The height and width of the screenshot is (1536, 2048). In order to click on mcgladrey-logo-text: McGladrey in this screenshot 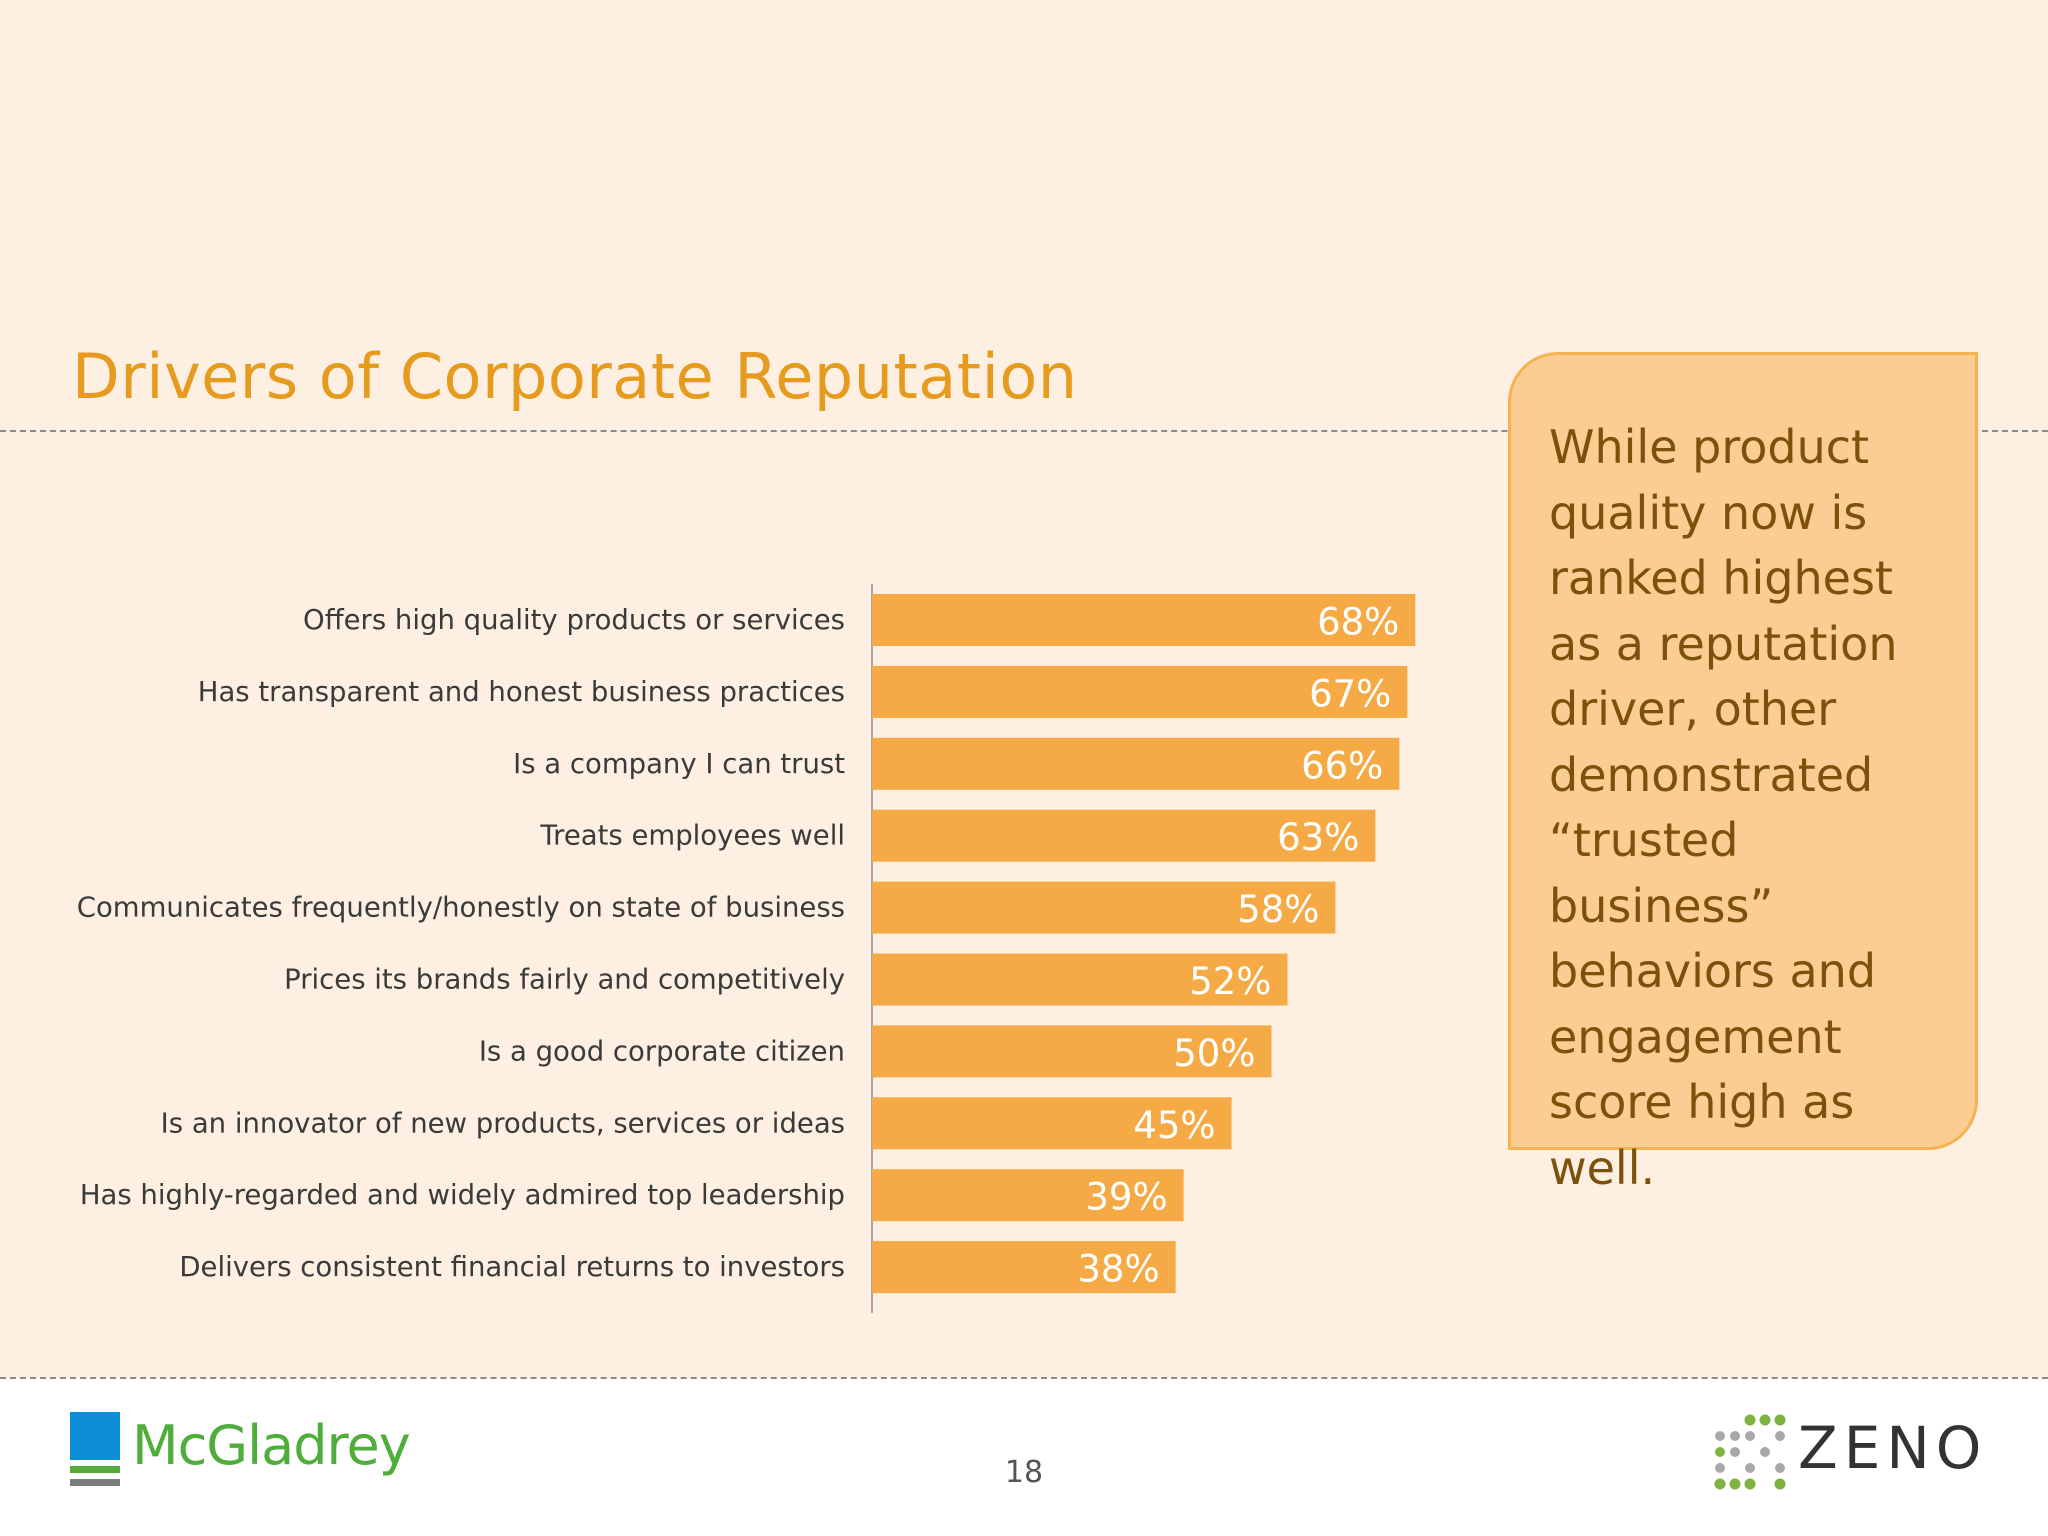, I will do `click(271, 1445)`.